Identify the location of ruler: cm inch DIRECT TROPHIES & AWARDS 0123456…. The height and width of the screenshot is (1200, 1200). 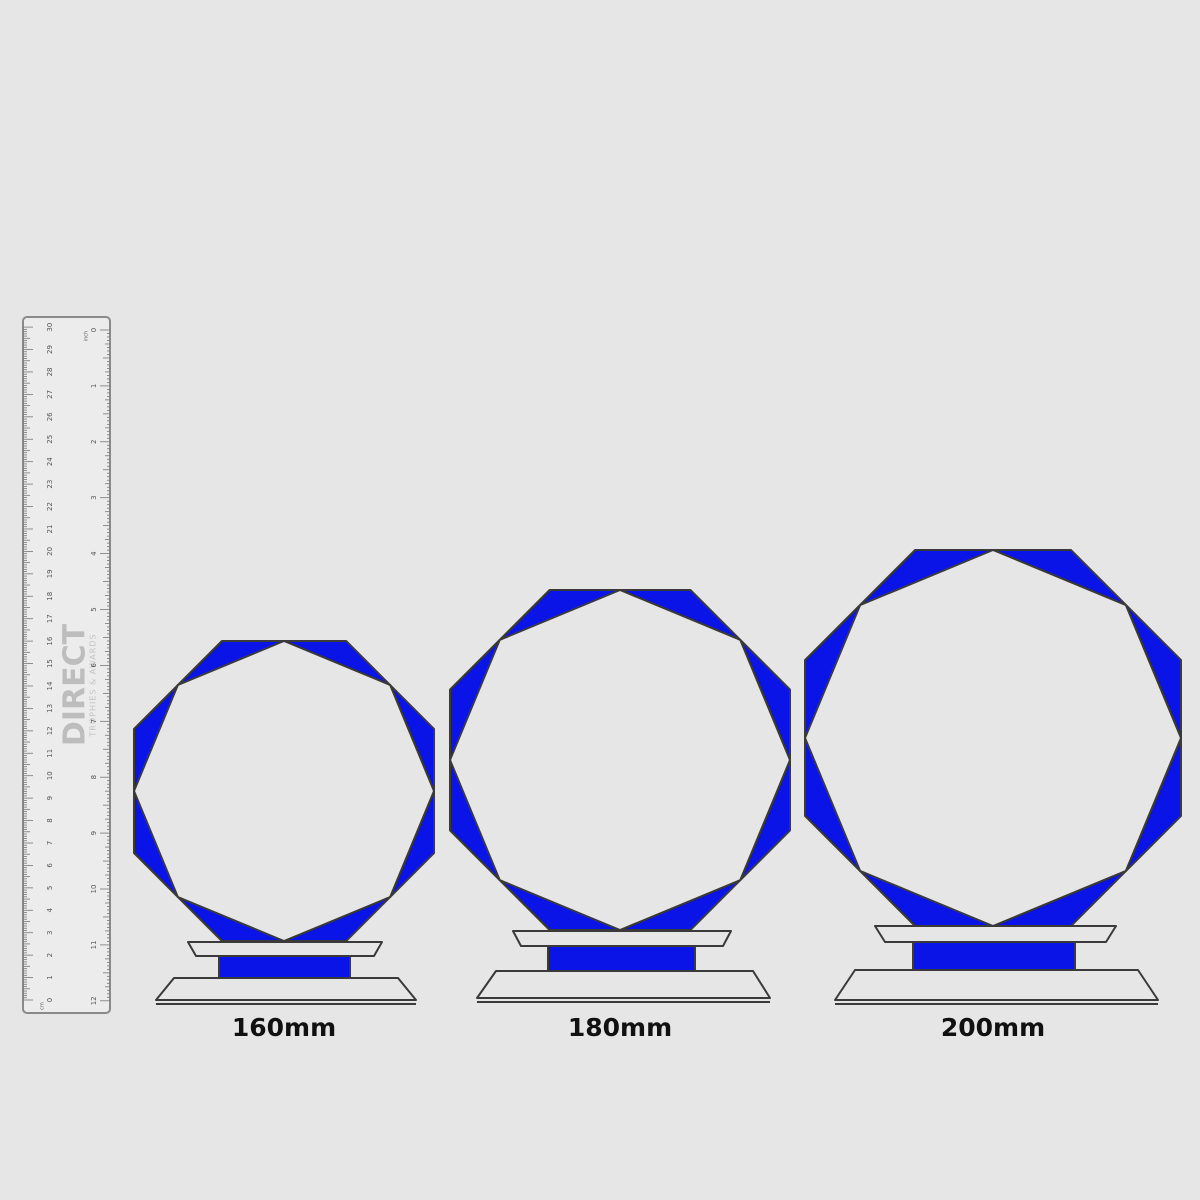
(66, 665).